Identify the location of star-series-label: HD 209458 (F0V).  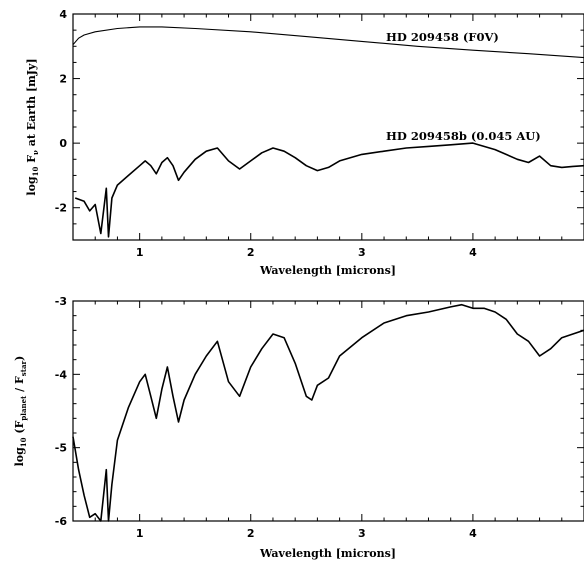
(442, 37).